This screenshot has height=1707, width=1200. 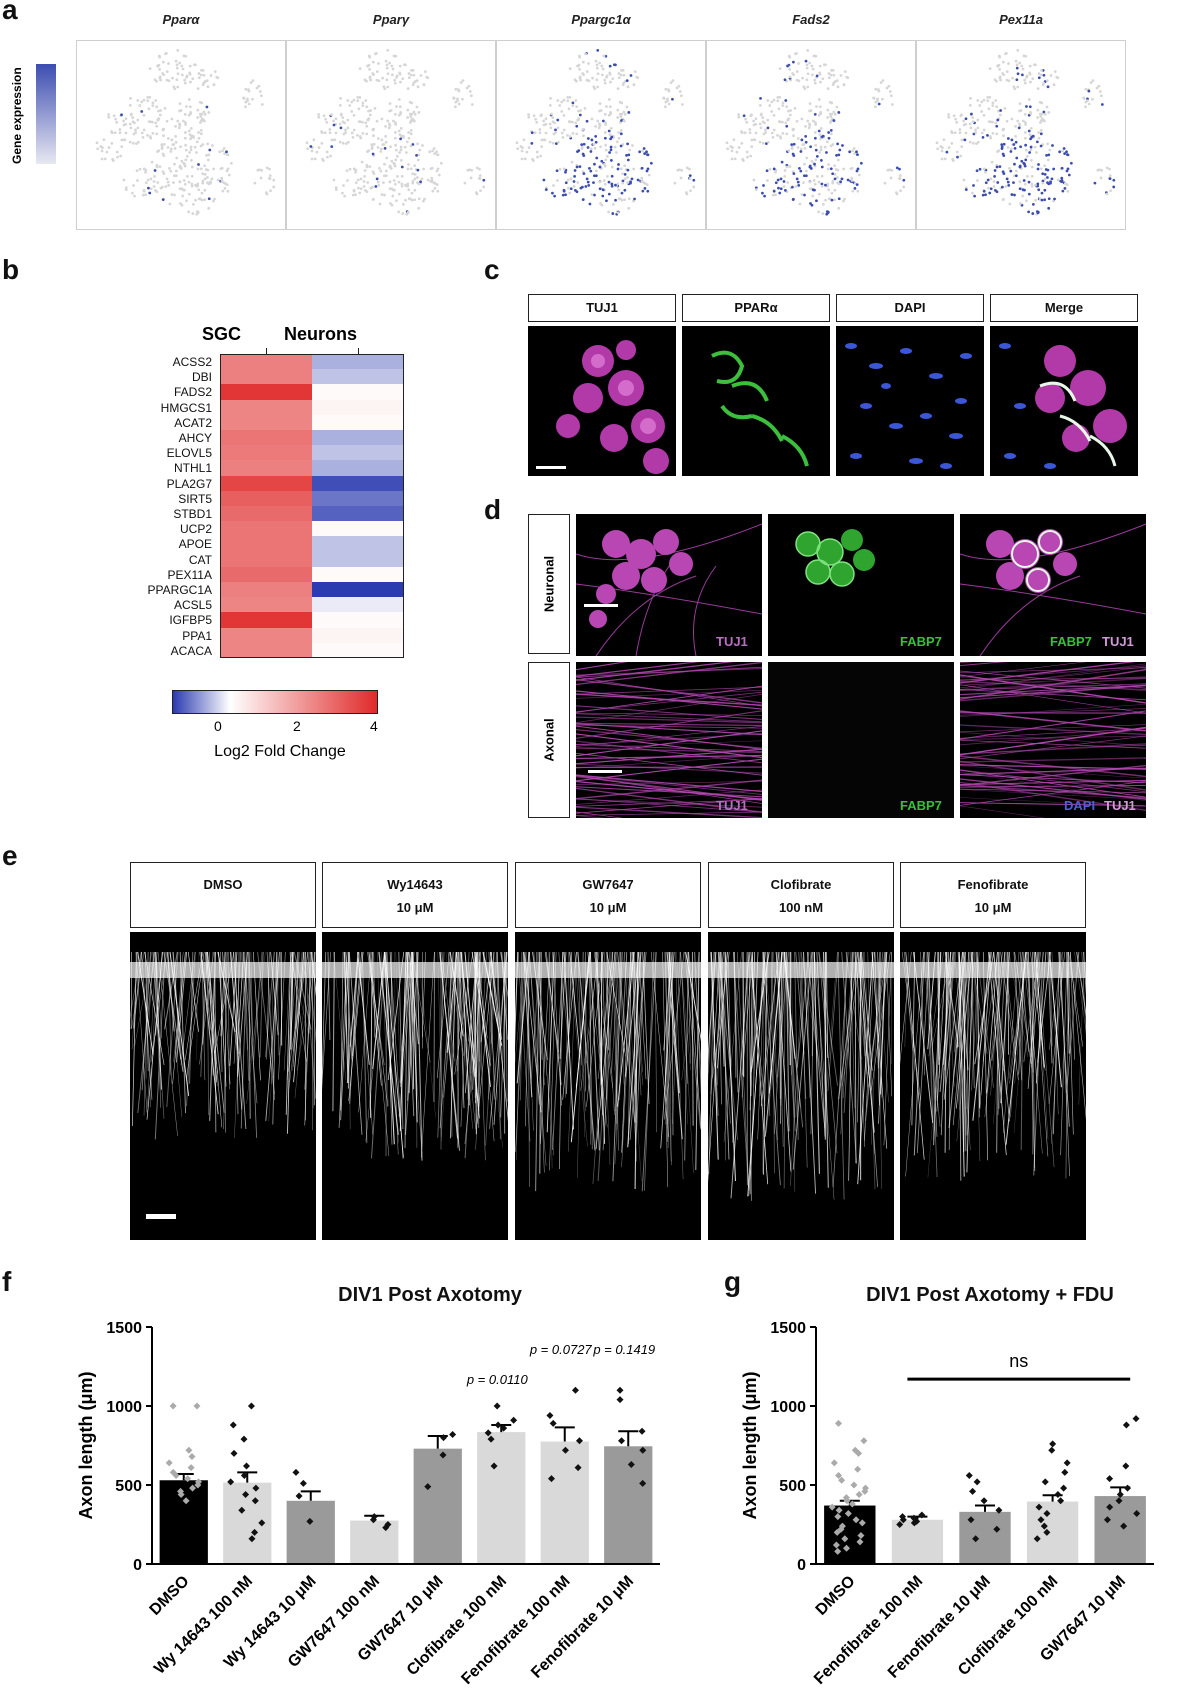 What do you see at coordinates (608, 895) in the screenshot?
I see `e-header: GW7647 10 μM` at bounding box center [608, 895].